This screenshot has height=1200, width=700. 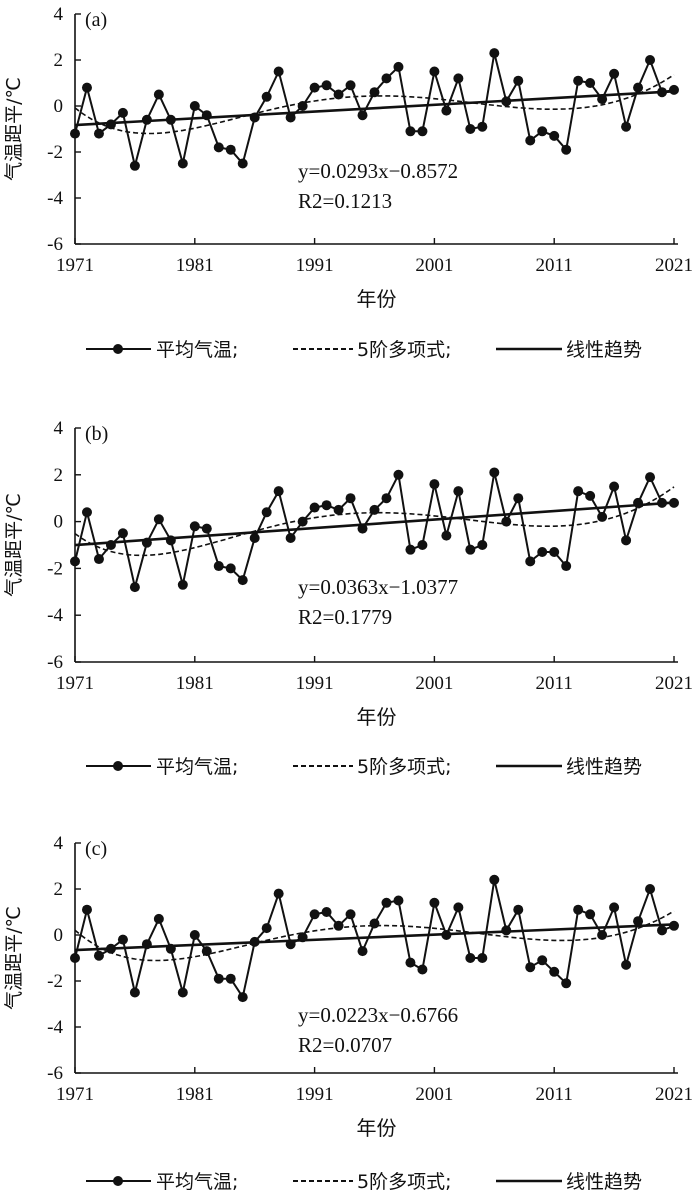 What do you see at coordinates (195, 1094) in the screenshot?
I see `x-tick-label: 1981` at bounding box center [195, 1094].